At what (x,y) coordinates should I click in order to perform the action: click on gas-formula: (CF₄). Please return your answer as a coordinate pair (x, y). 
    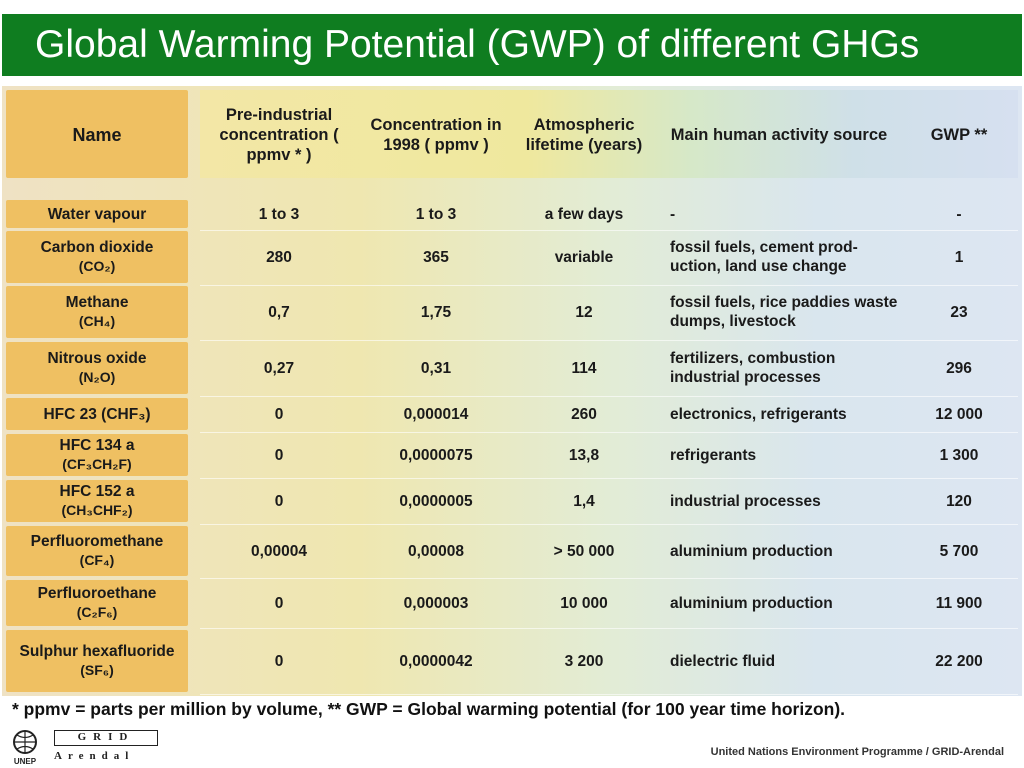
    Looking at the image, I should click on (97, 560).